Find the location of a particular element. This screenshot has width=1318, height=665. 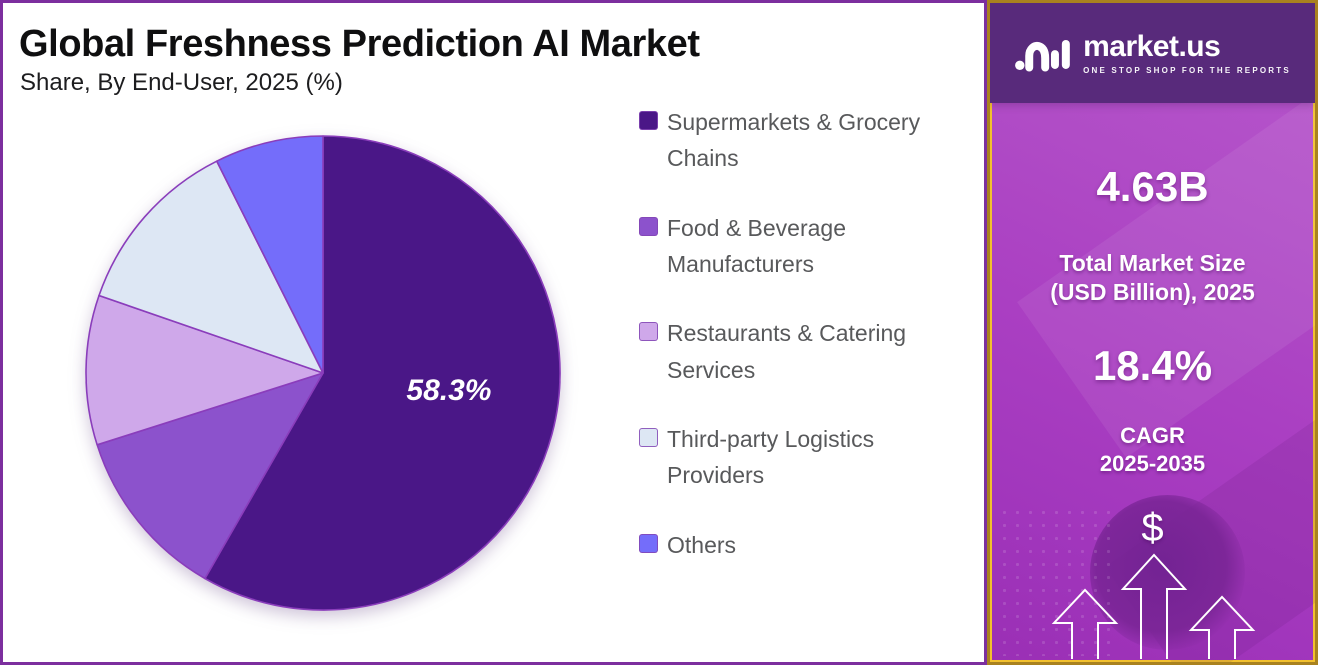

legend-item-food-beverage: Food & Beverage Manufacturers is located at coordinates (805, 246).